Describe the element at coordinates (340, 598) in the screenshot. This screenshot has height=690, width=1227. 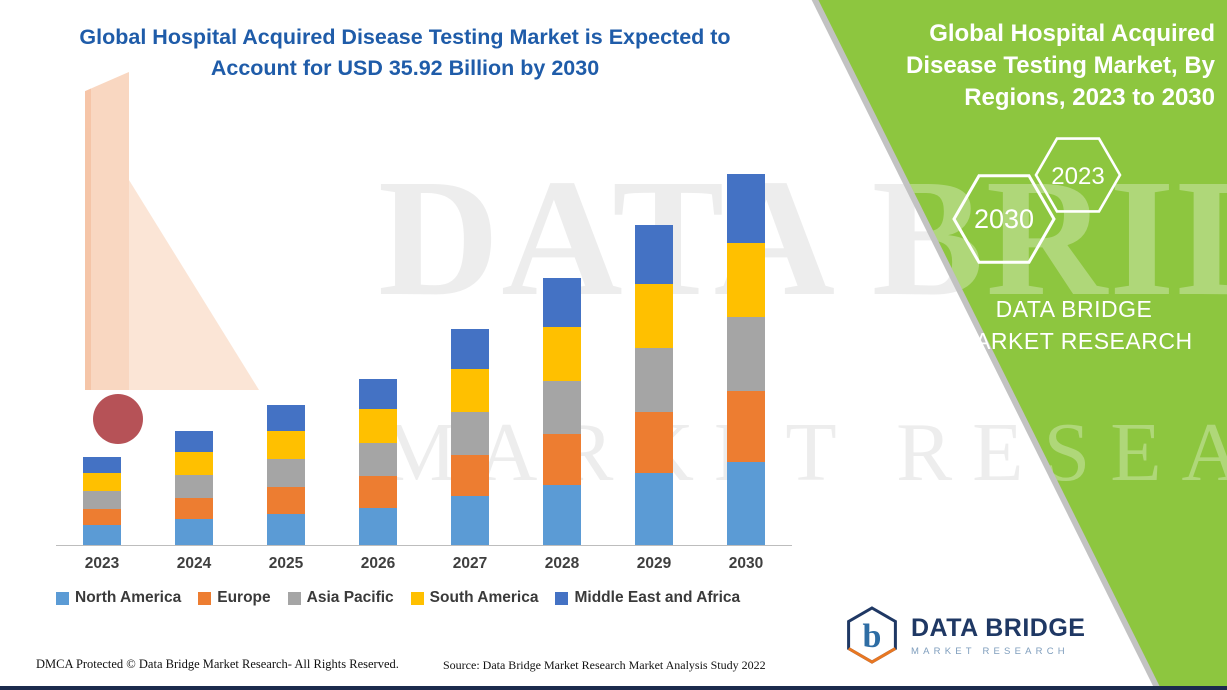
I see `legend-item-asia-pacific: Asia Pacific` at that location.